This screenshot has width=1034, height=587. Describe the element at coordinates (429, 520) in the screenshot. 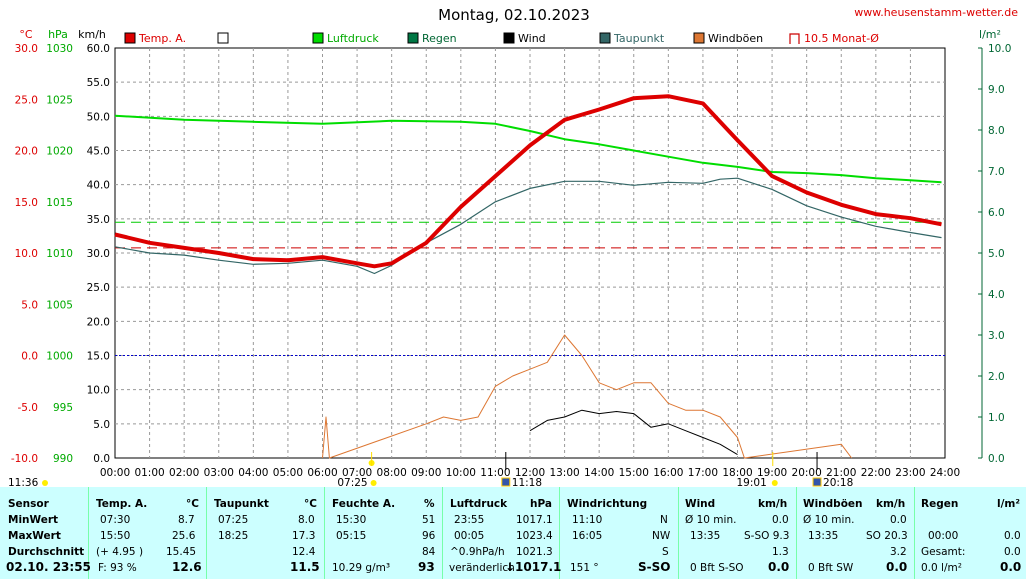

I see `hum-min: 51` at that location.